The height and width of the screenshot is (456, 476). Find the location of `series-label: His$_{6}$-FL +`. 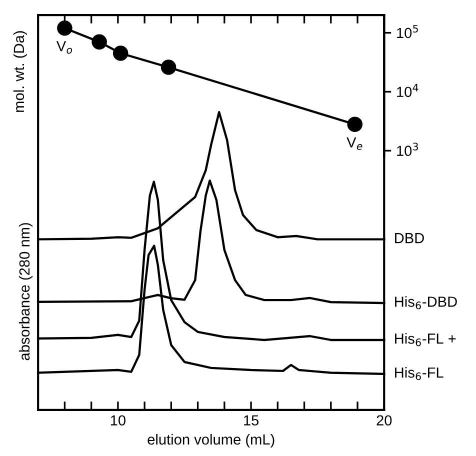

series-label: His$_{6}$-FL + is located at coordinates (425, 339).